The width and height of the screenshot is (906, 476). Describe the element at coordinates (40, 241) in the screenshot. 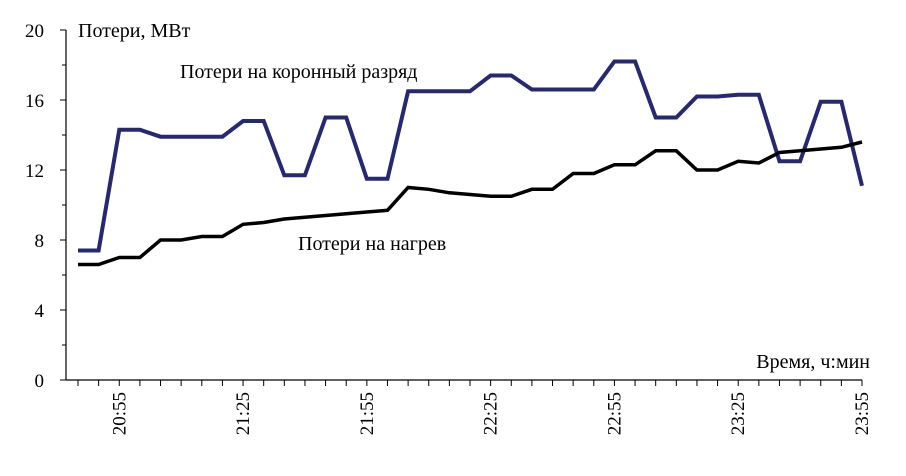

I see `y-tick-label: 8` at that location.